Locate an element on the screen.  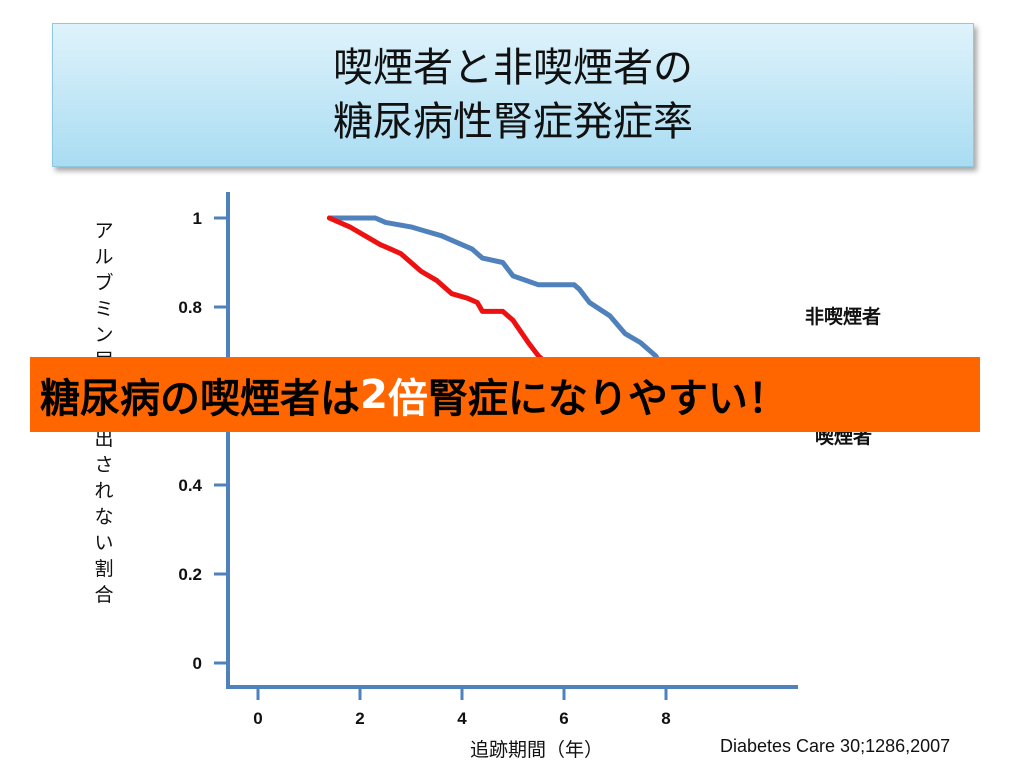
series-label-non-smoker: 非喫煙者 is located at coordinates (843, 317).